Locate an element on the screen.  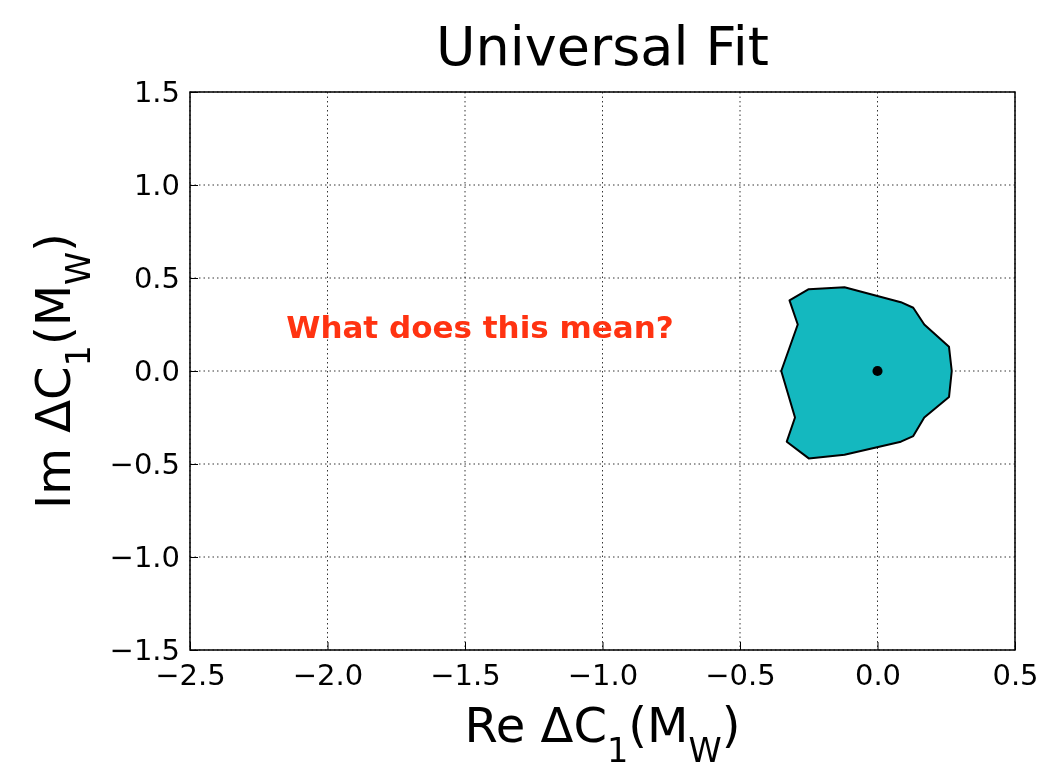
y-tick-label: −1.0 is located at coordinates (144, 556).